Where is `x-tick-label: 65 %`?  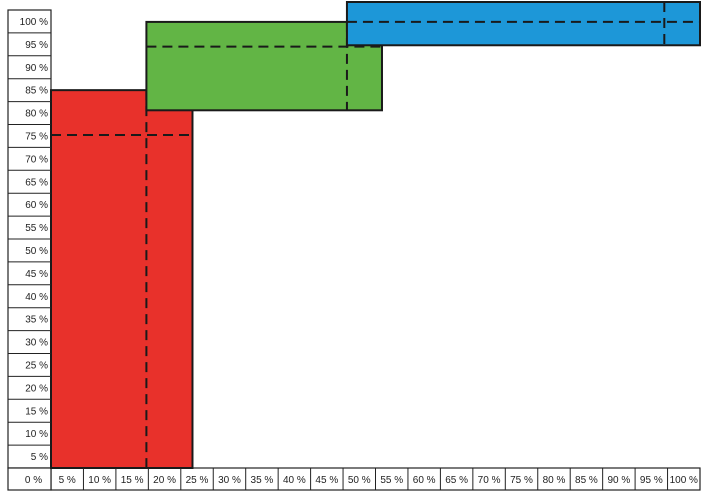 x-tick-label: 65 % is located at coordinates (456, 480).